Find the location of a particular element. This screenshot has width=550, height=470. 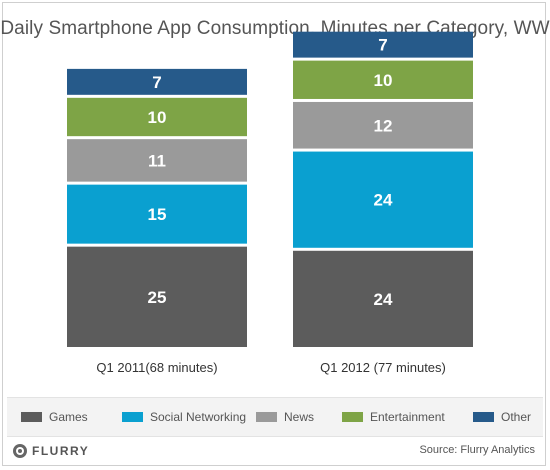

data-label-social-networking-1: 15 is located at coordinates (157, 214).